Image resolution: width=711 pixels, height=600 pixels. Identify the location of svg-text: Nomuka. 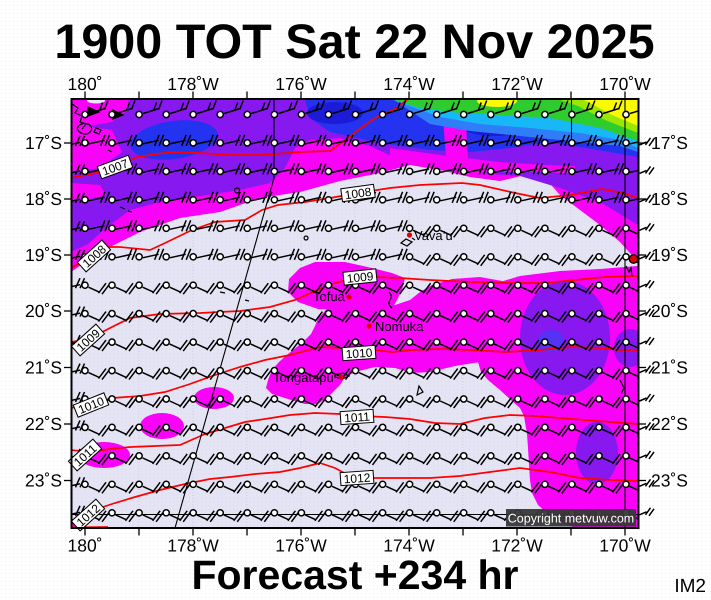
(399, 326).